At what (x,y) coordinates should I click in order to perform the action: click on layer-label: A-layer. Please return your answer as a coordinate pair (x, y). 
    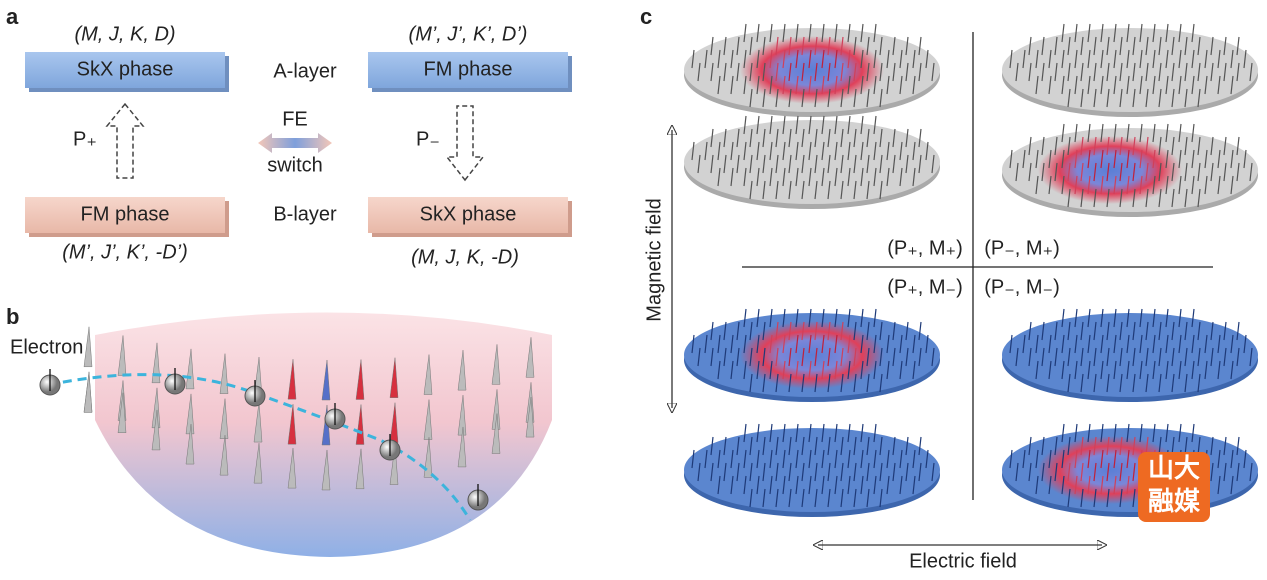
    Looking at the image, I should click on (305, 71).